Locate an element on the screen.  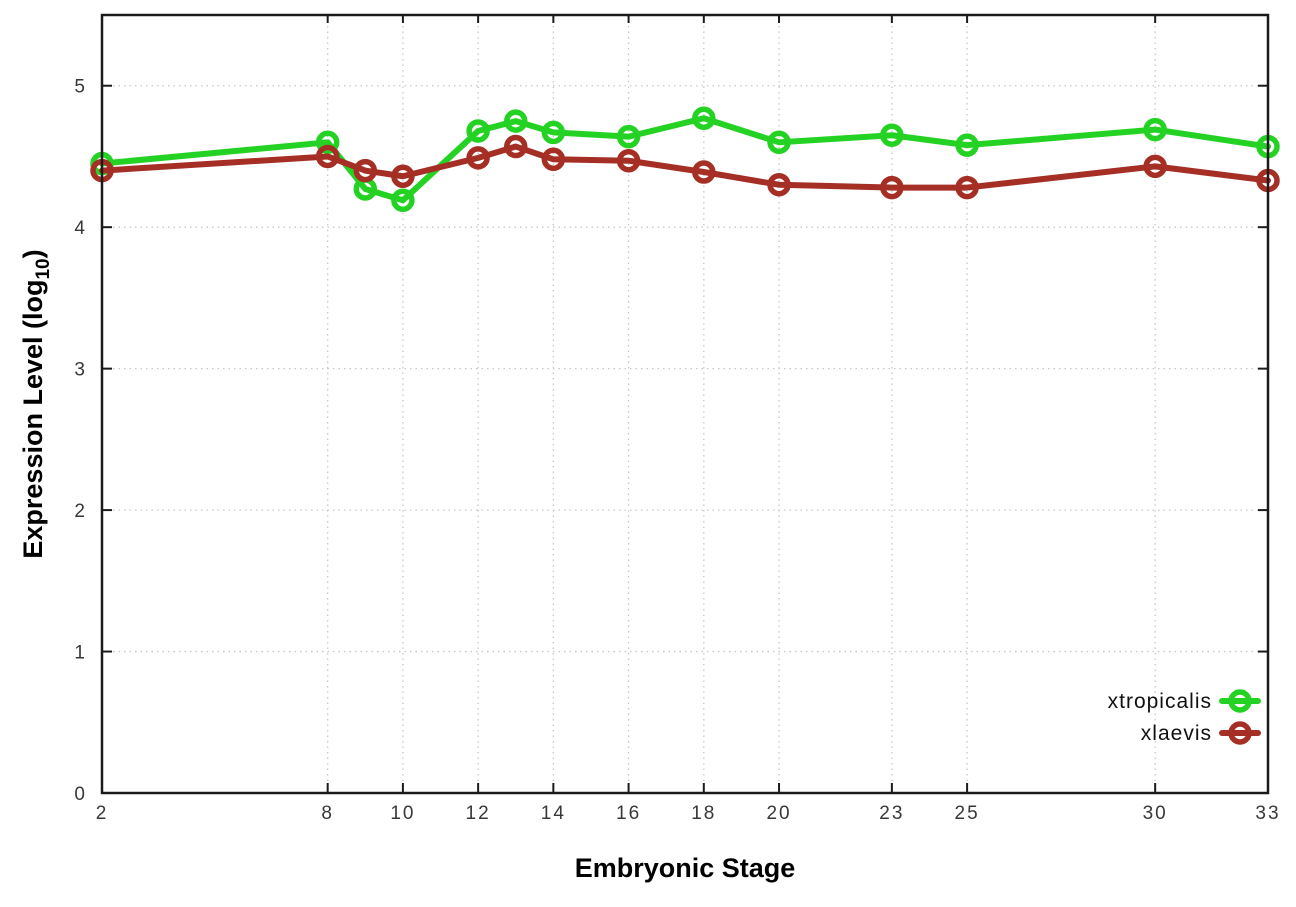
x-tick-label: 30 is located at coordinates (1155, 813).